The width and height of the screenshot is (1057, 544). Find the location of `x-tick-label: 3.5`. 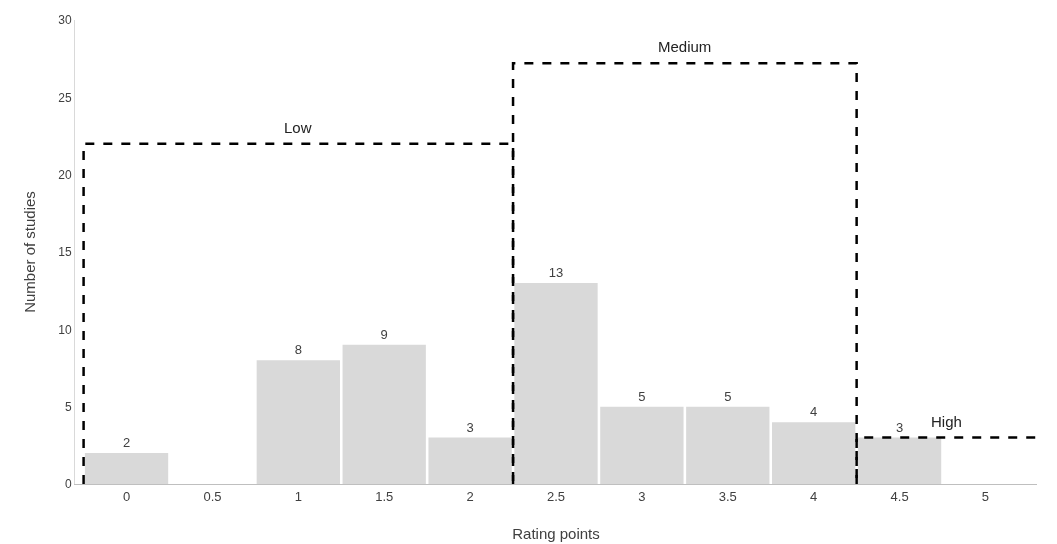

x-tick-label: 3.5 is located at coordinates (727, 496).